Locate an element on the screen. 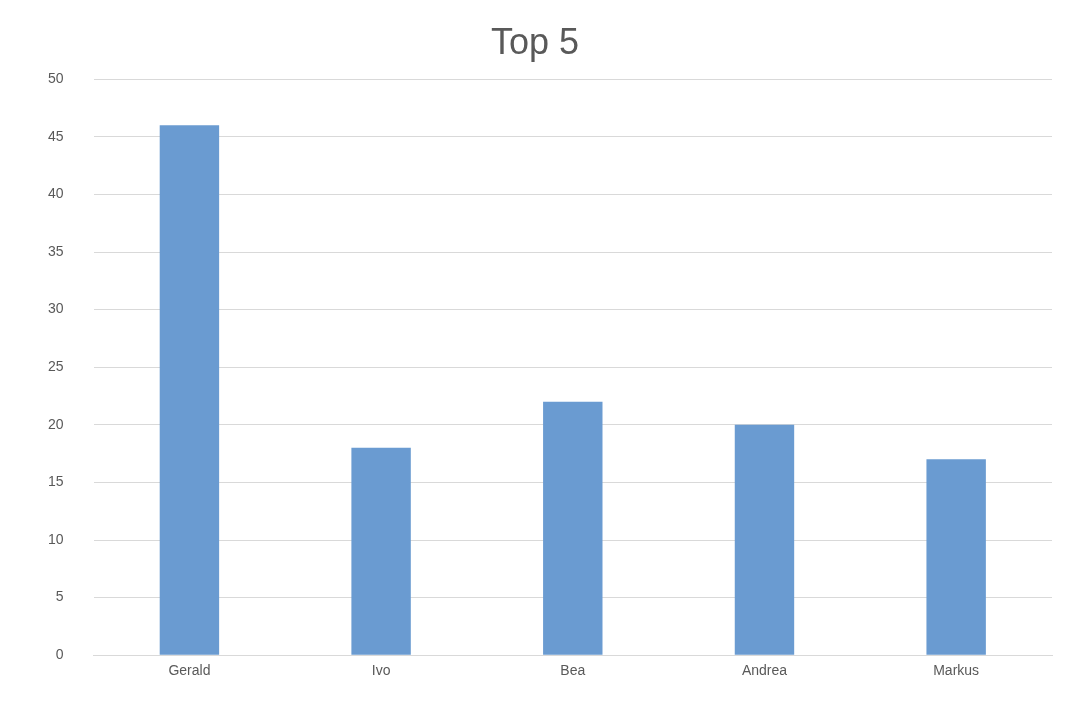  y-tick-label: 20 is located at coordinates (55, 423).